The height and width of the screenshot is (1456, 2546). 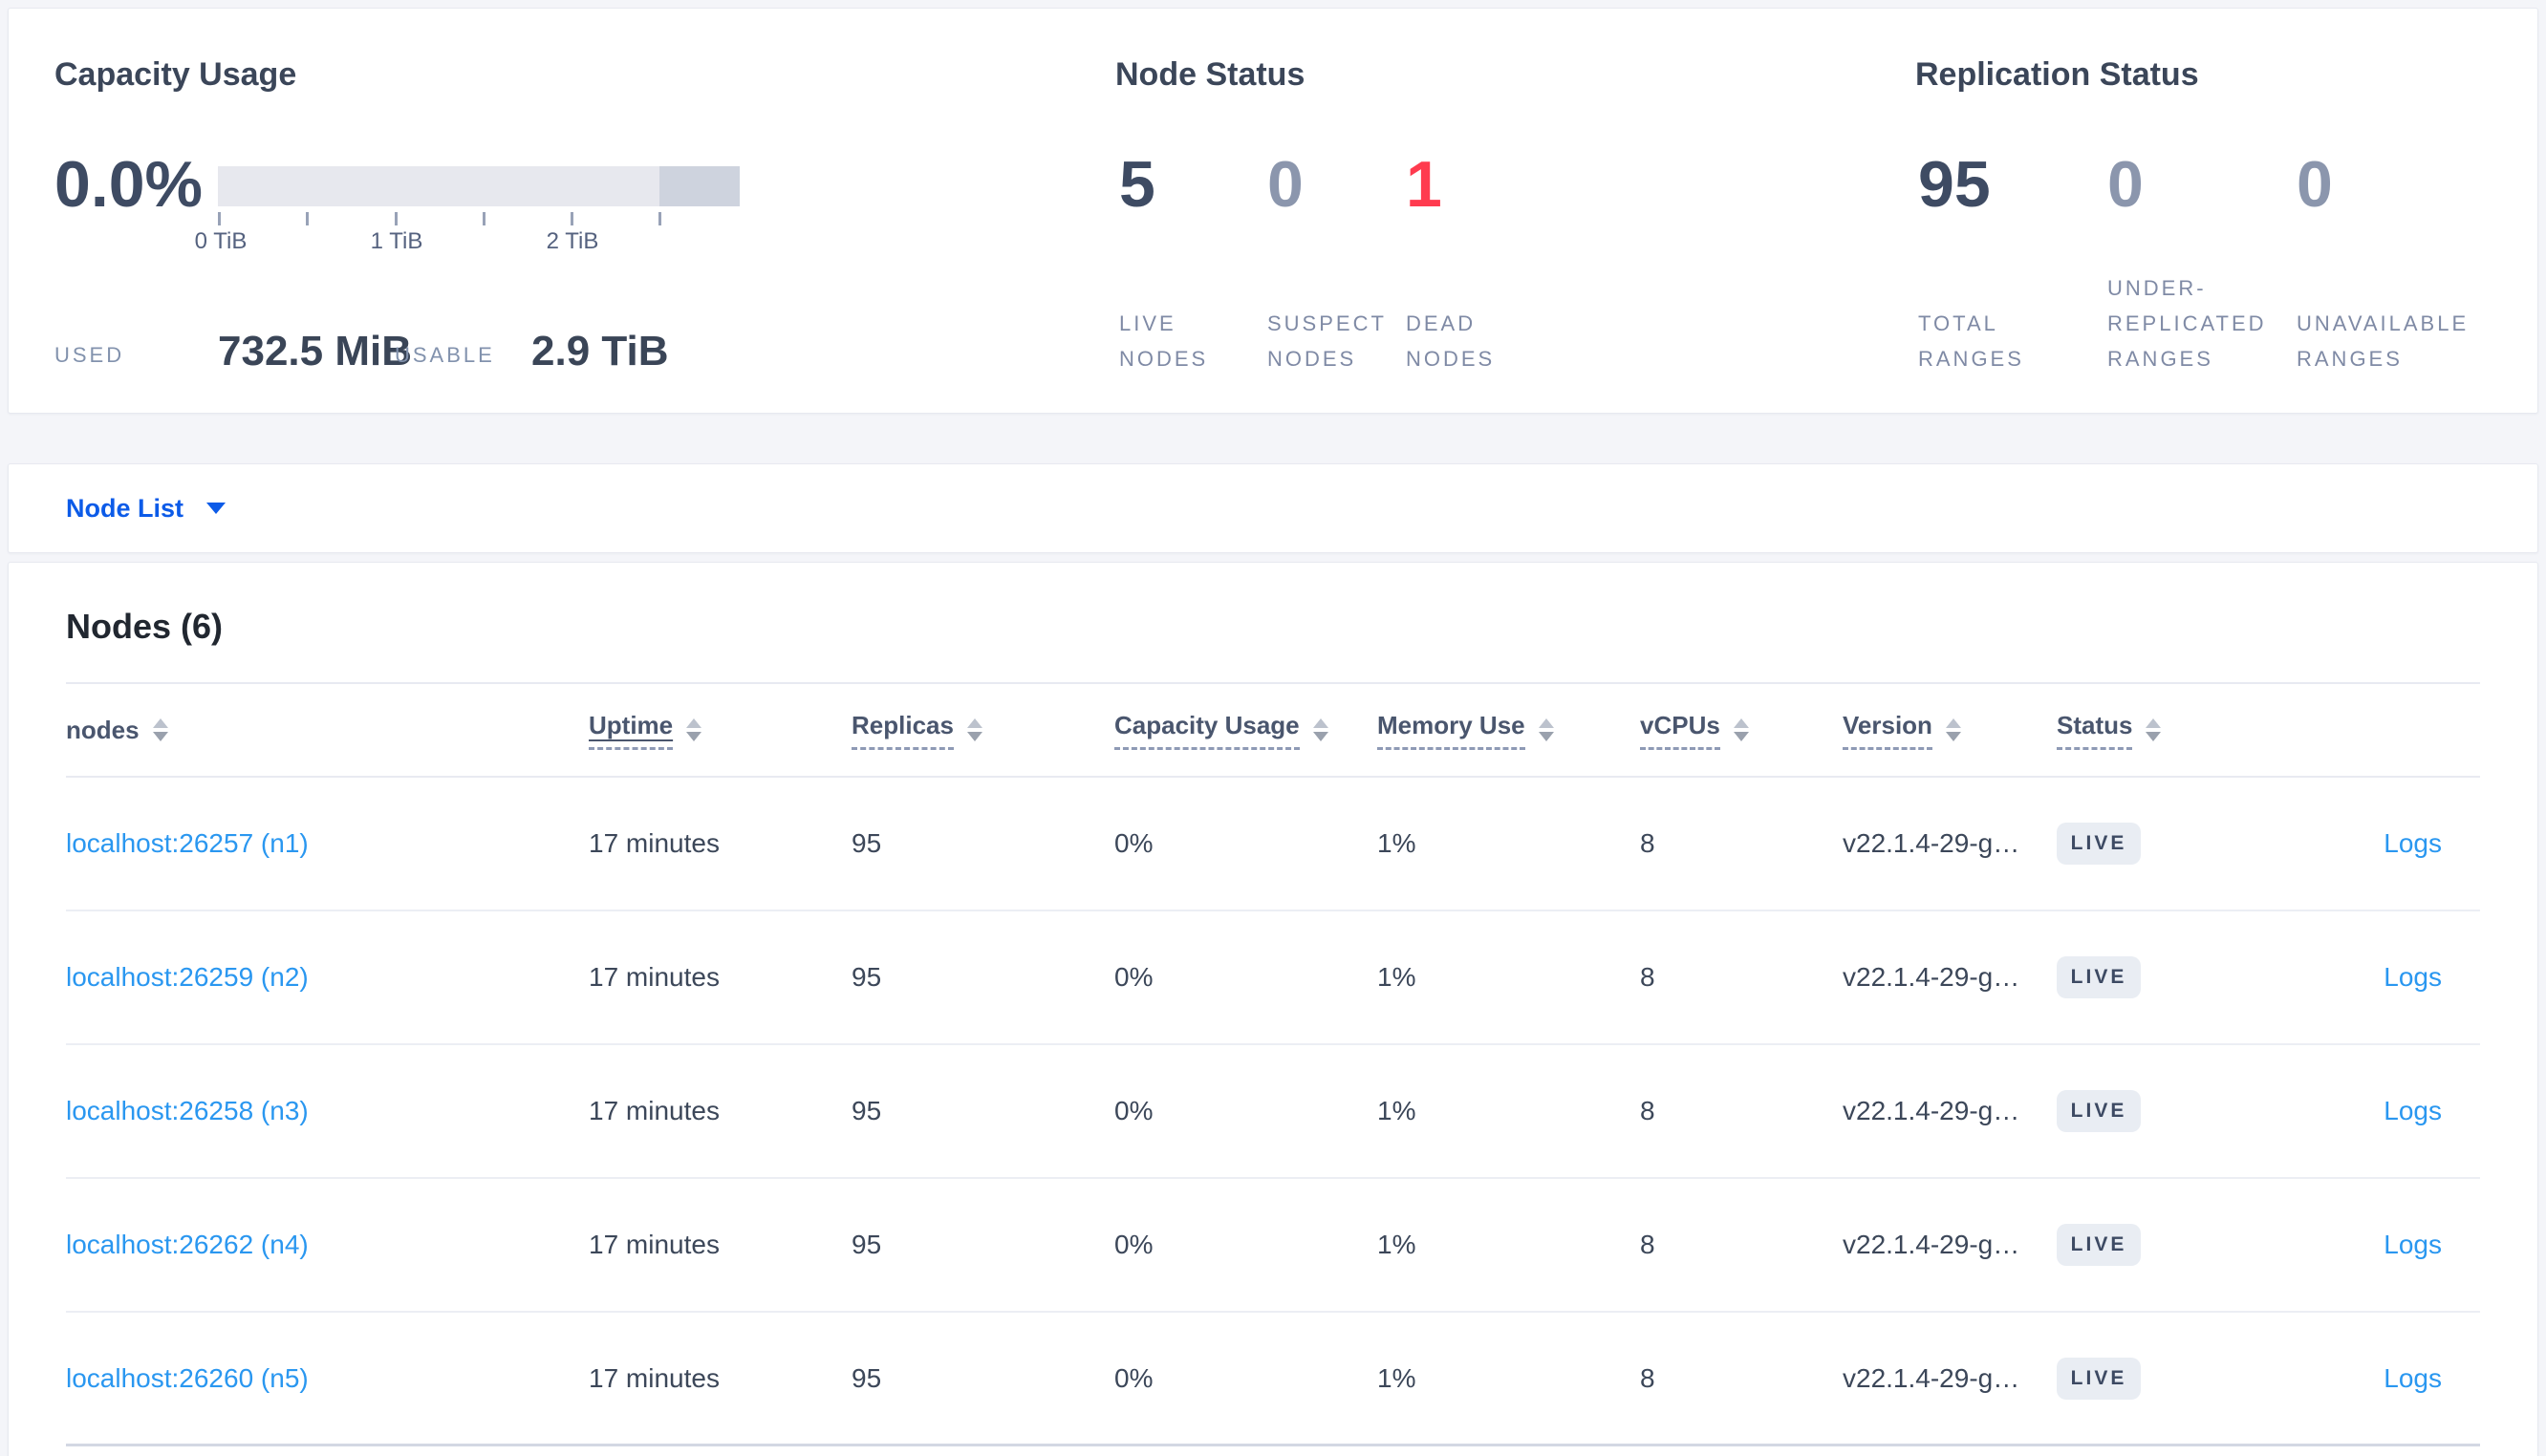 I want to click on column-header-nodes: nodes, so click(x=327, y=730).